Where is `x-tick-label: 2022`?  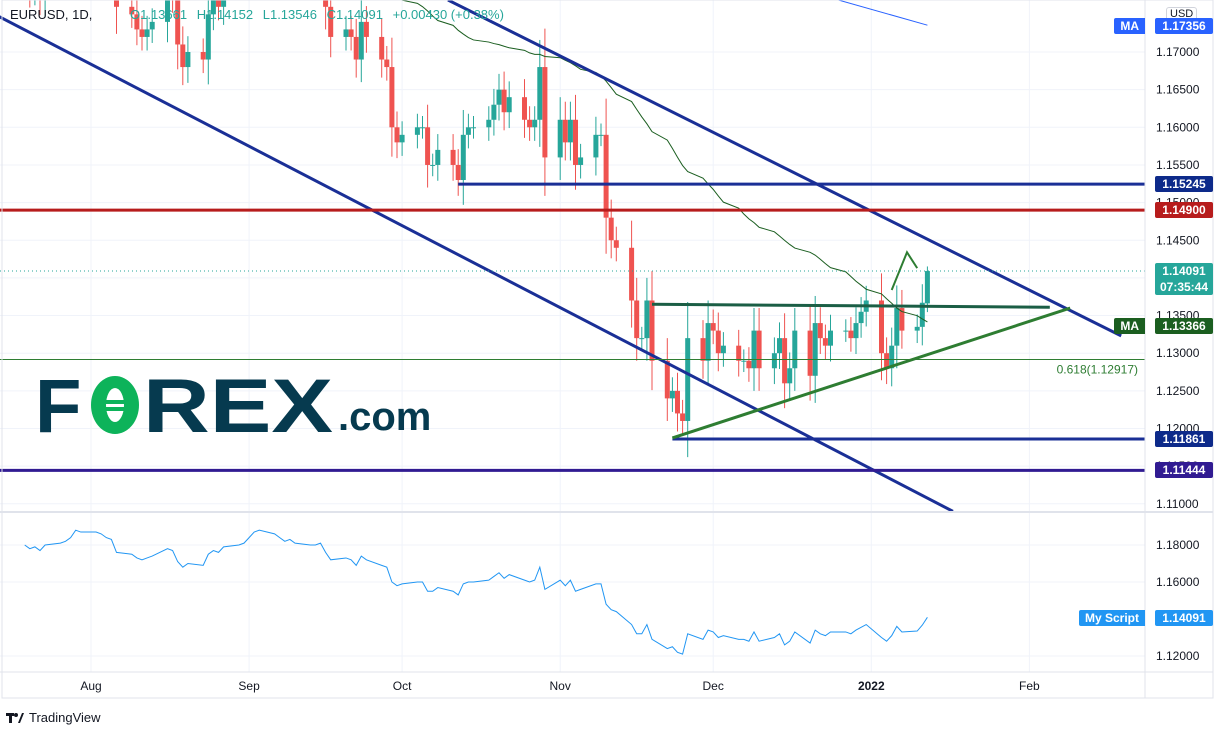 x-tick-label: 2022 is located at coordinates (871, 686).